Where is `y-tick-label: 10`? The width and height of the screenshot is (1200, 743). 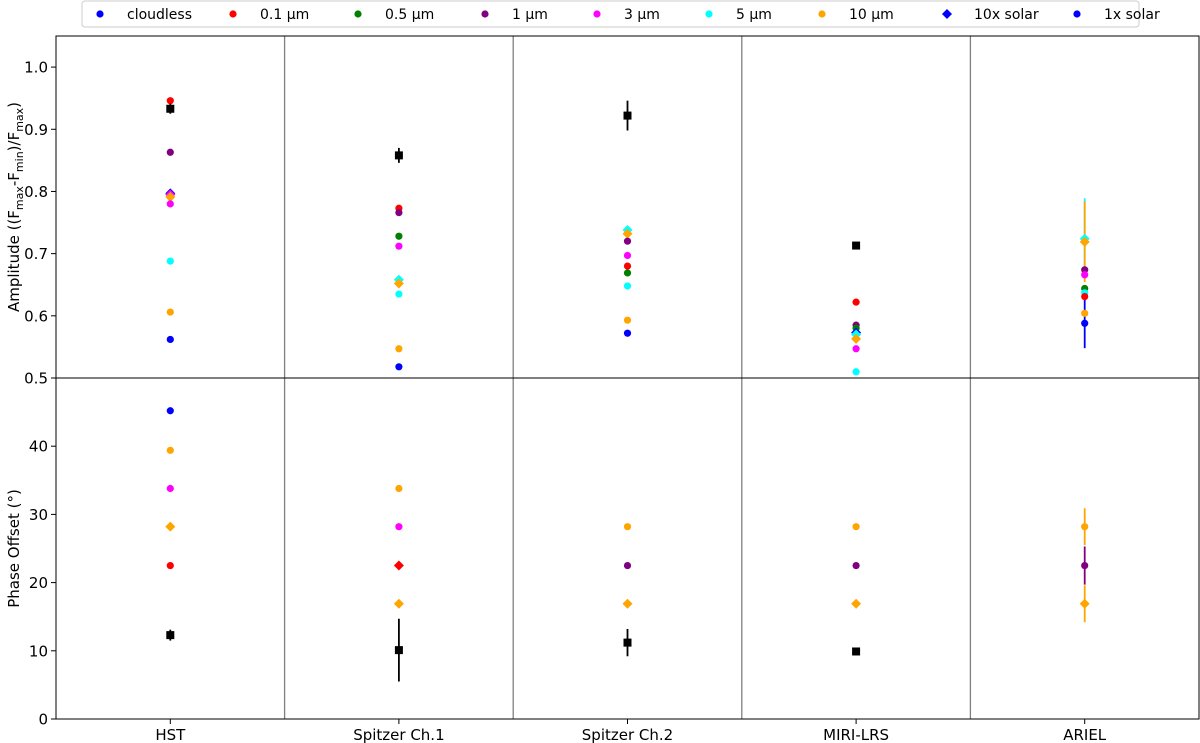 y-tick-label: 10 is located at coordinates (38, 651).